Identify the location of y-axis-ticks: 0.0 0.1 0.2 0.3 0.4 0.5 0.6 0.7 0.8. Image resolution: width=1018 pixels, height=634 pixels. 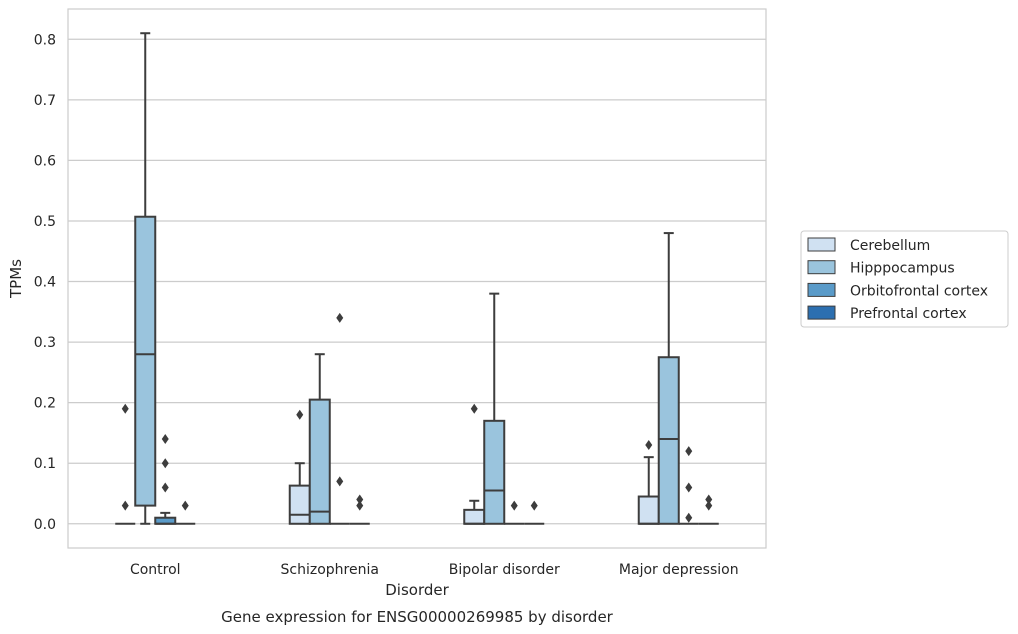
(45, 282).